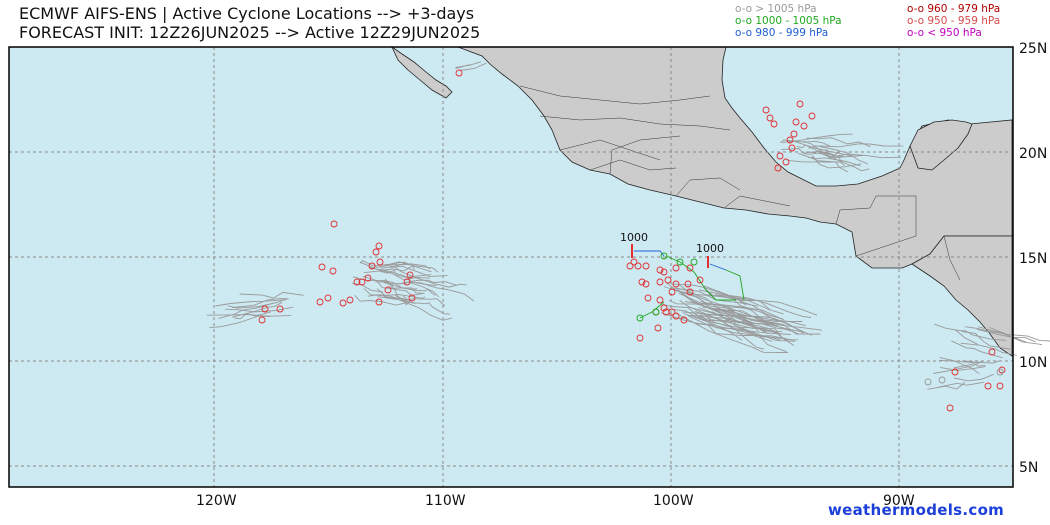  What do you see at coordinates (782, 33) in the screenshot?
I see `legend-item-980-999: o-o 980 - 999 hPa` at bounding box center [782, 33].